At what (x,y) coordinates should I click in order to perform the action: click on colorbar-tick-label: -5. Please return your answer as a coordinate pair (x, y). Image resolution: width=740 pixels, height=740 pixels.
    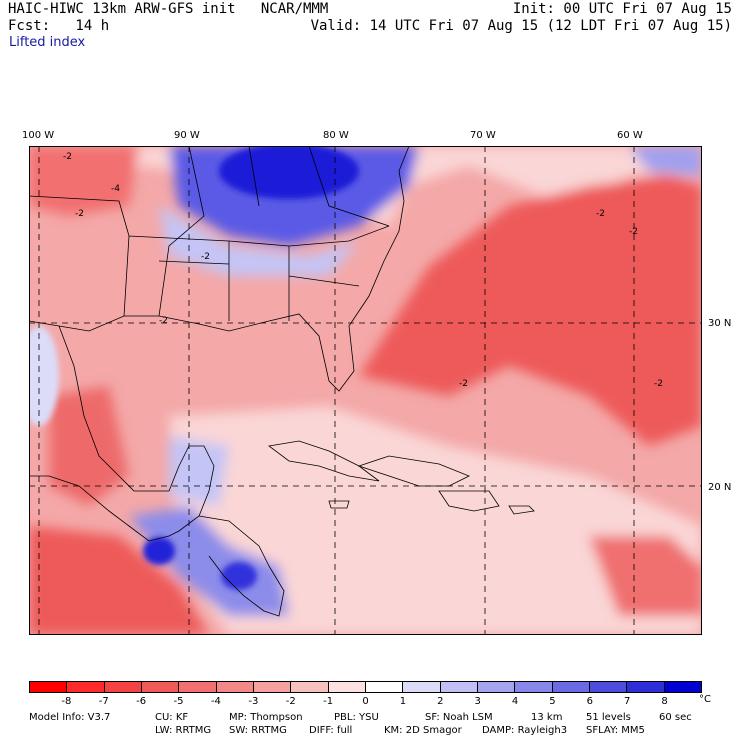
    Looking at the image, I should click on (178, 701).